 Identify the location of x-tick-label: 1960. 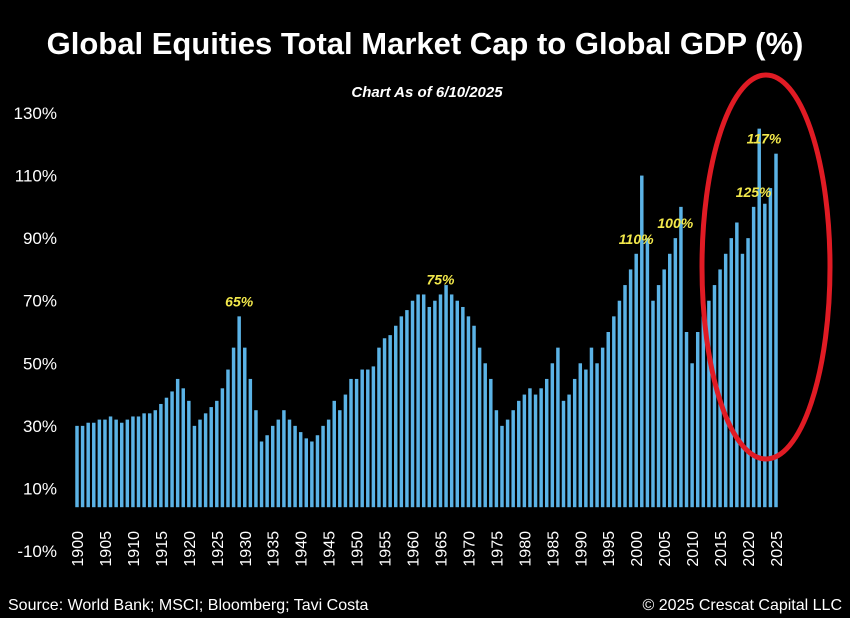
(414, 549).